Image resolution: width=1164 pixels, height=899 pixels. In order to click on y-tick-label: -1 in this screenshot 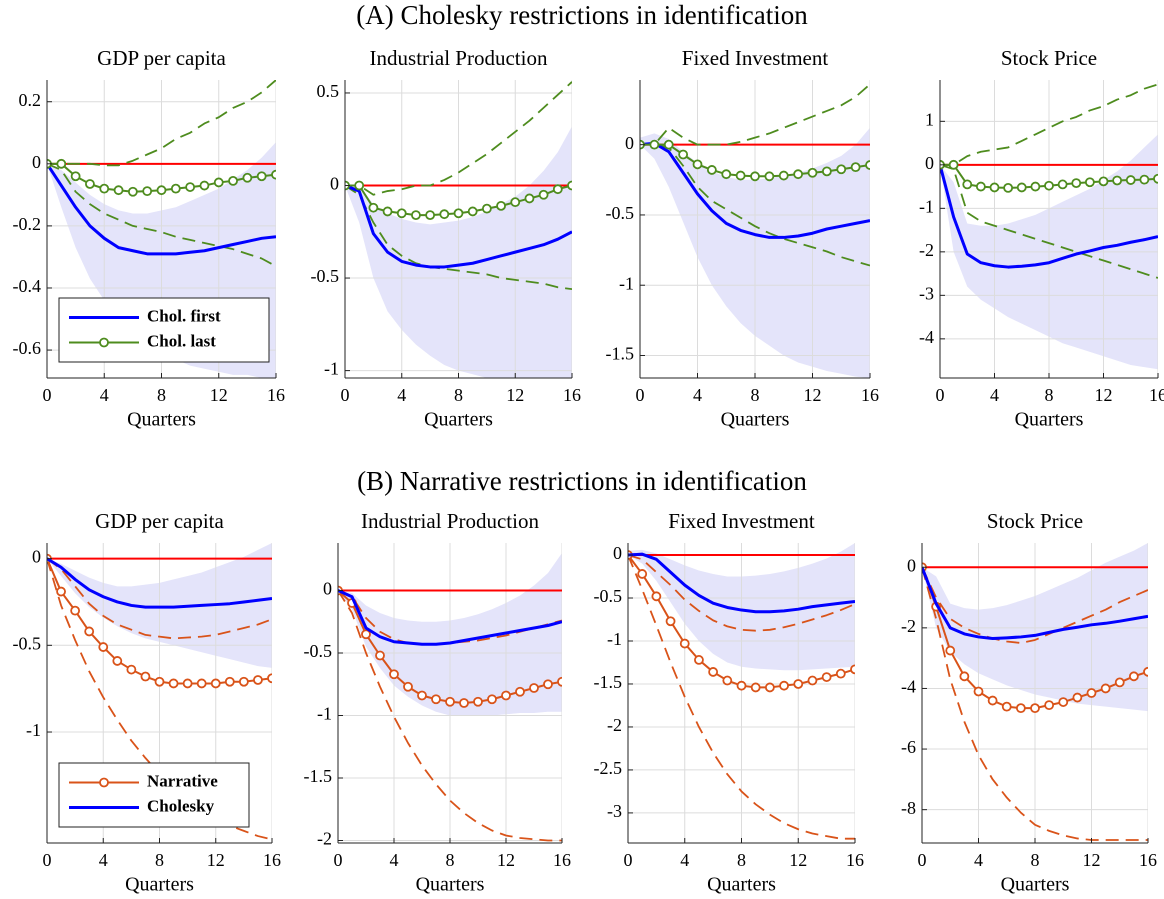, I will do `click(33, 730)`.